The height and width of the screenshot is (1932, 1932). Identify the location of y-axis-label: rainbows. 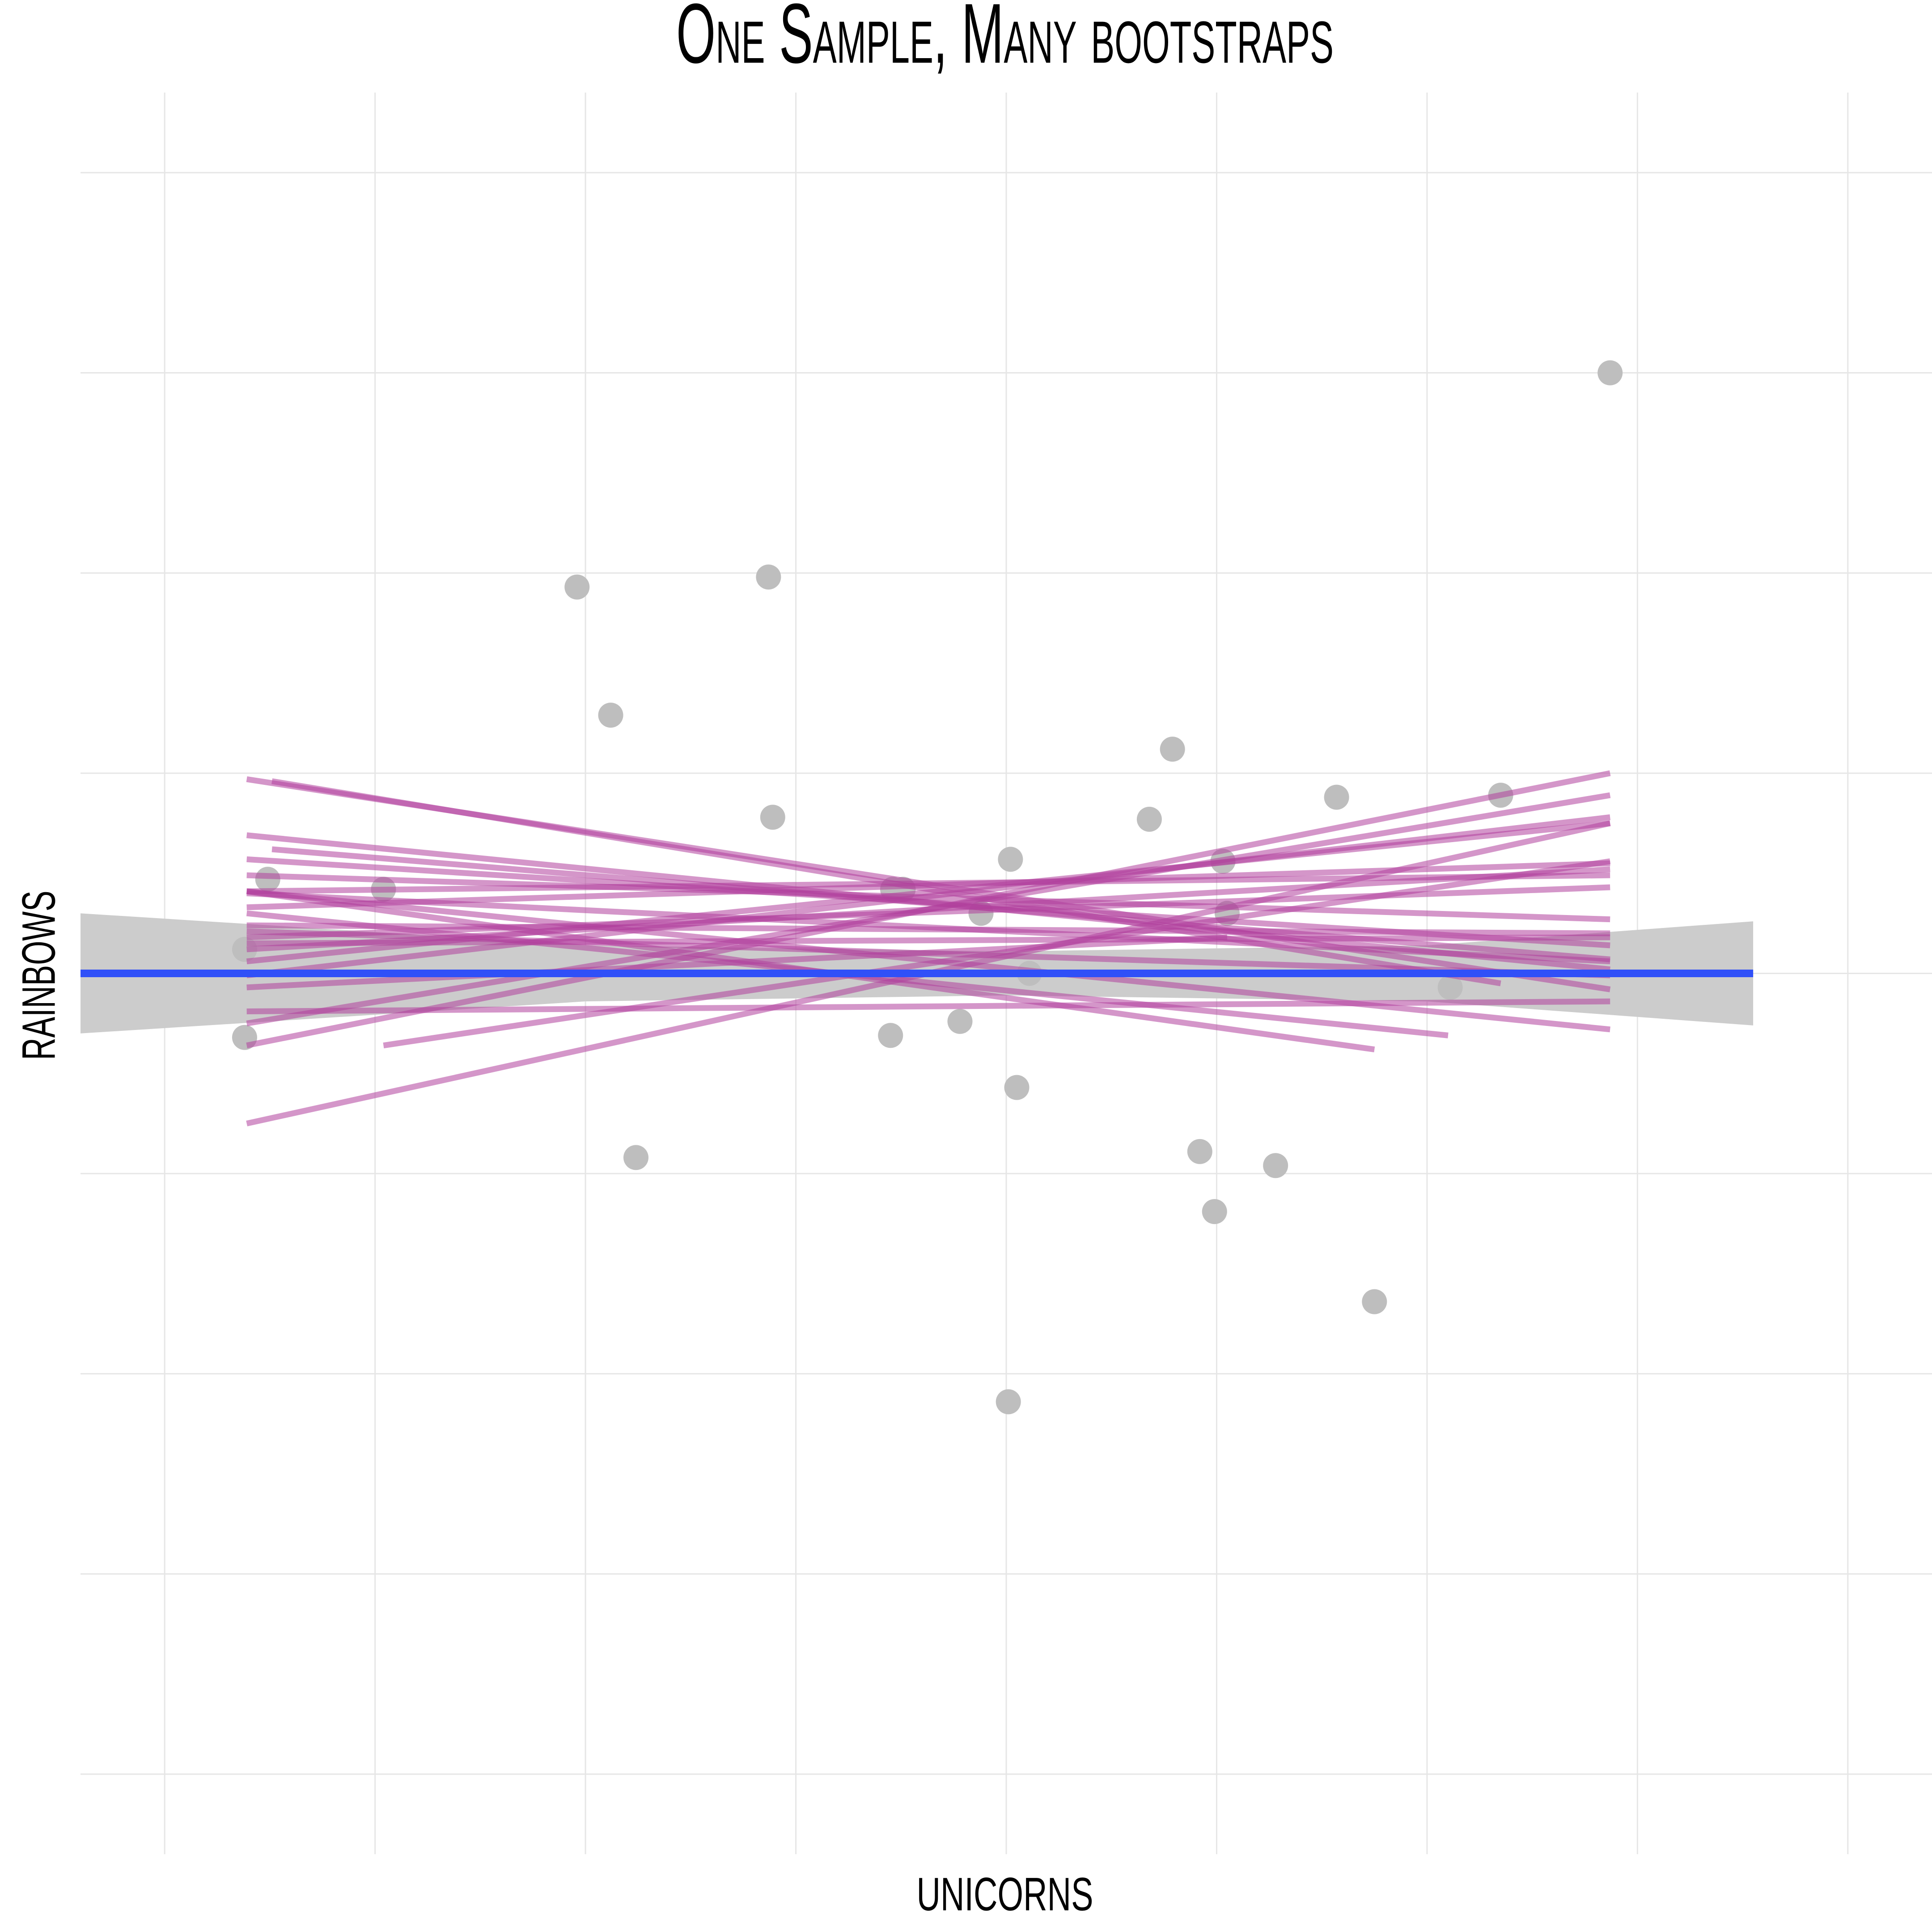
(34, 975).